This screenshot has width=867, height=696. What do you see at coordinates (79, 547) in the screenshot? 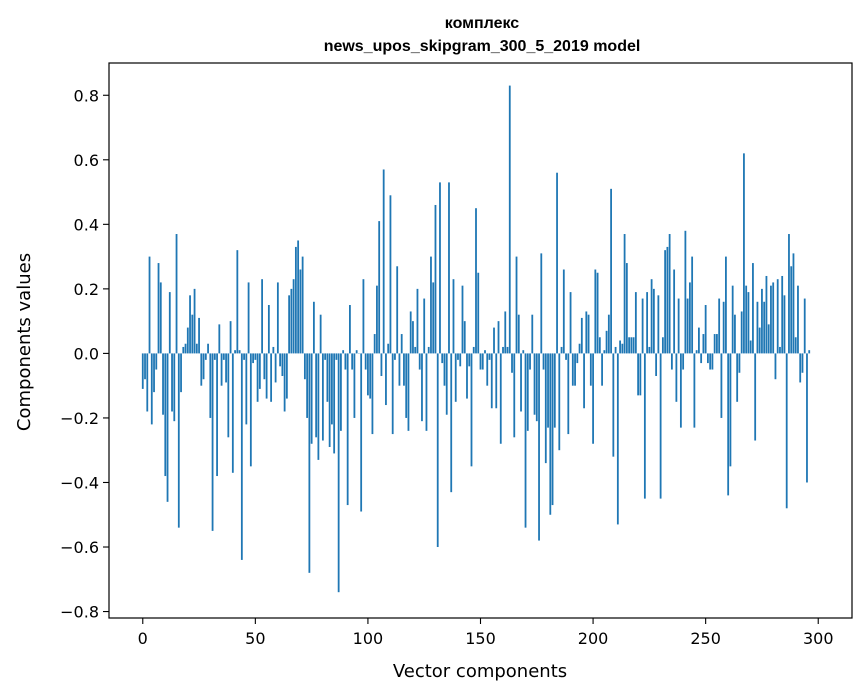
I see `y-tick-label: −0.6` at bounding box center [79, 547].